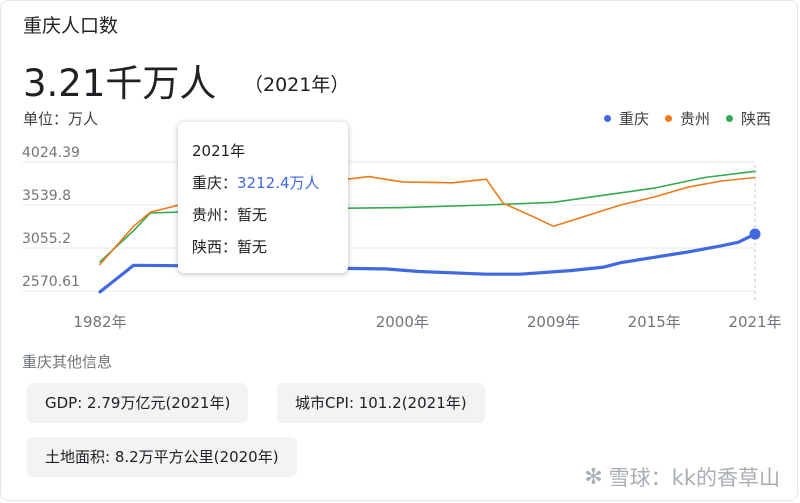 The image size is (800, 503). I want to click on tooltip-label: 陕西：, so click(215, 247).